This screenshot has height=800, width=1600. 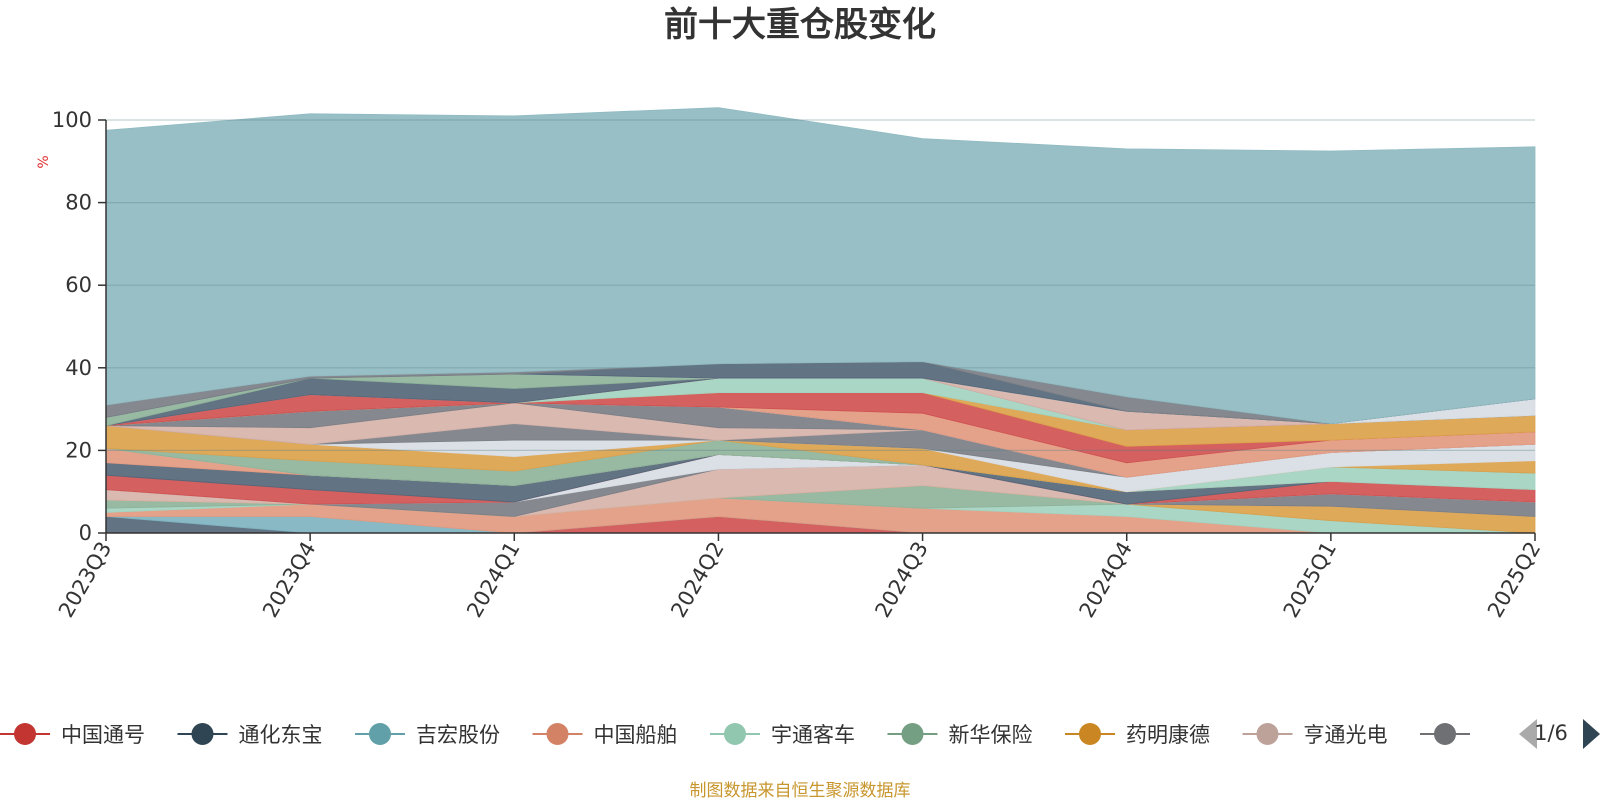 What do you see at coordinates (85, 533) in the screenshot?
I see `y-tick-label: 0` at bounding box center [85, 533].